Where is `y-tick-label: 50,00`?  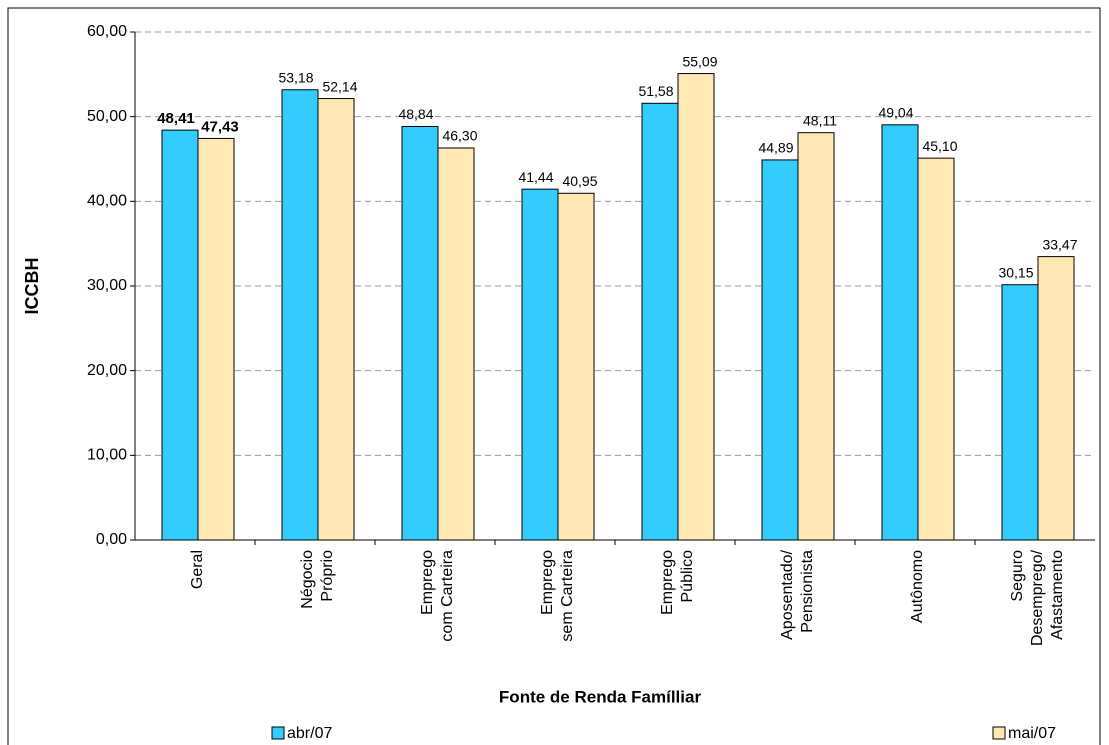 y-tick-label: 50,00 is located at coordinates (107, 116).